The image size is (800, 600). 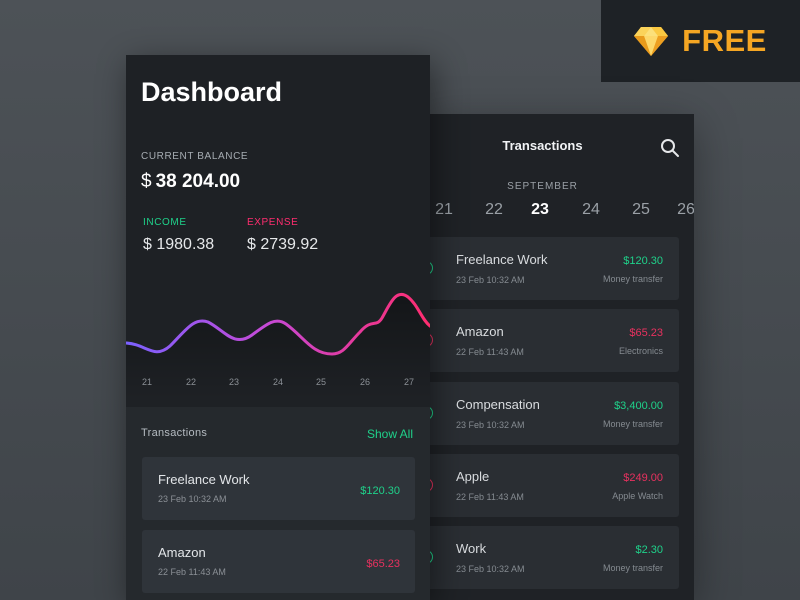 I want to click on free-label: FREE, so click(x=724, y=40).